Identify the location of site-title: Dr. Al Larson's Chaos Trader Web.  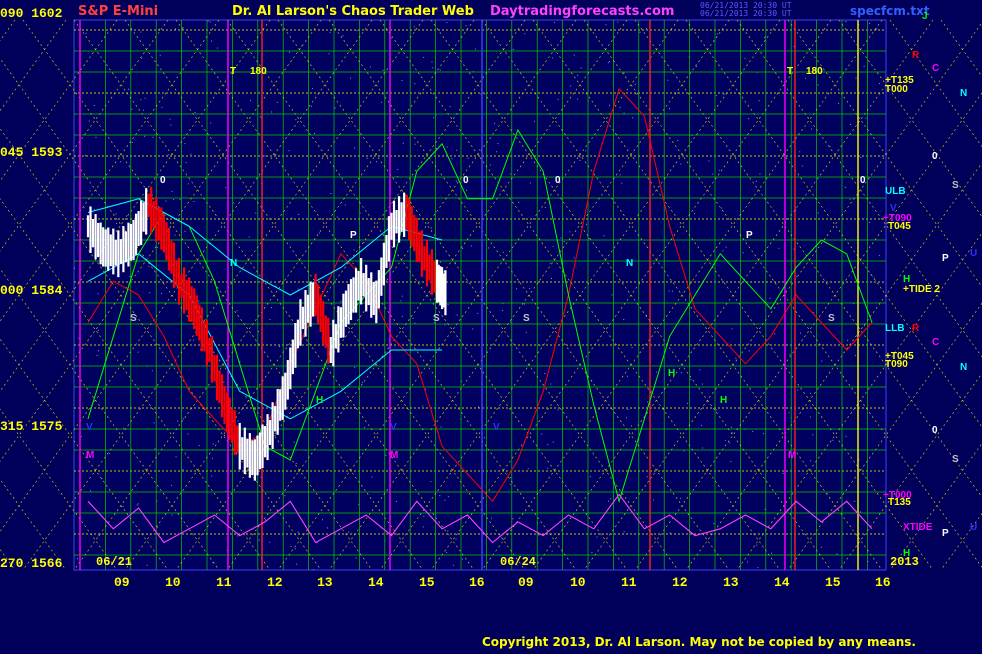
(353, 11).